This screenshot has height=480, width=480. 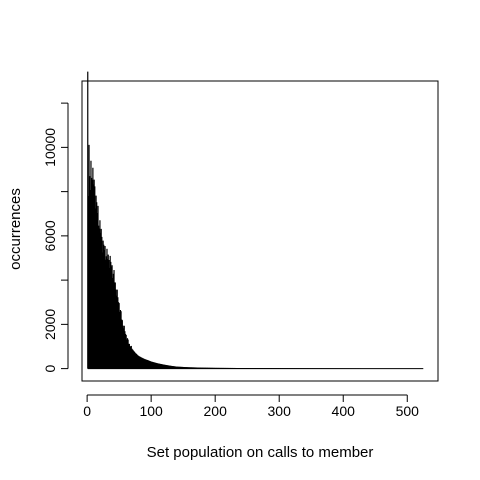 I want to click on y-tick-label: 2000, so click(x=50, y=324).